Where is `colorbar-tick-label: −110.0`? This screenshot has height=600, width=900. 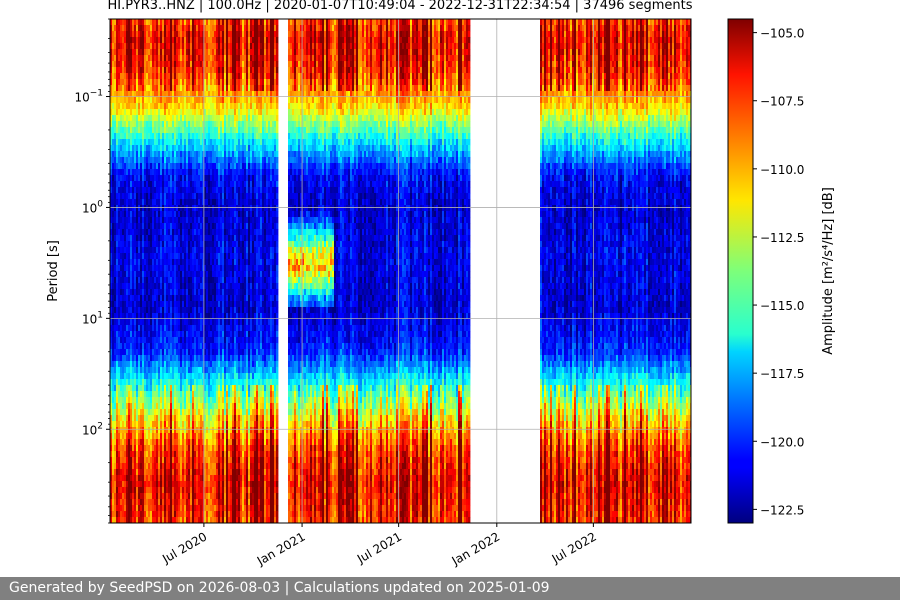 colorbar-tick-label: −110.0 is located at coordinates (782, 170).